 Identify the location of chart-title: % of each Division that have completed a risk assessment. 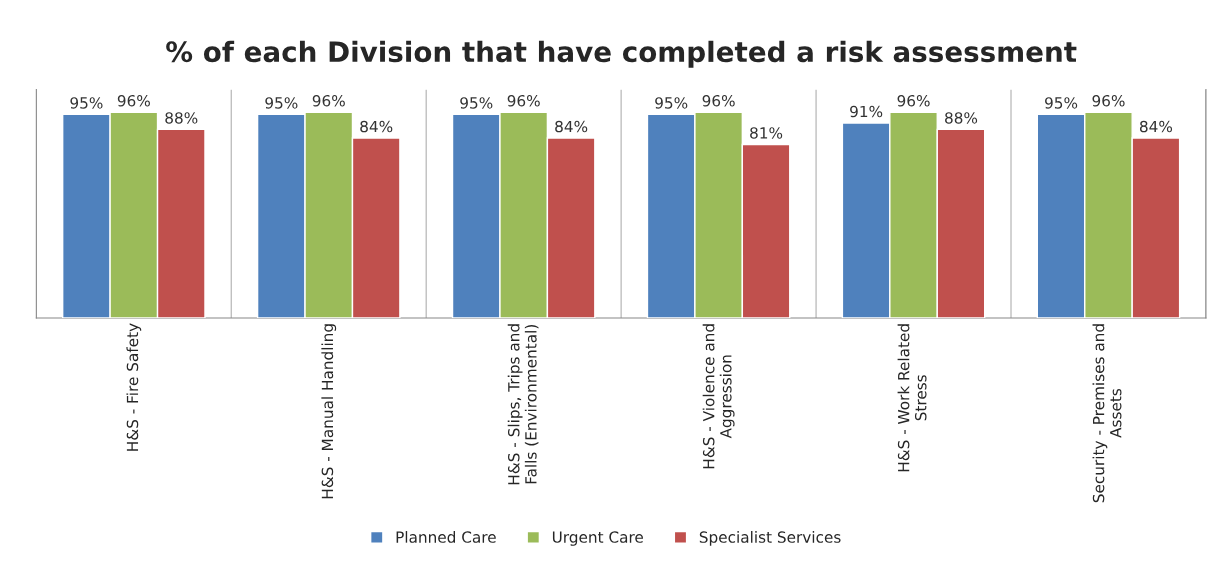
(621, 54).